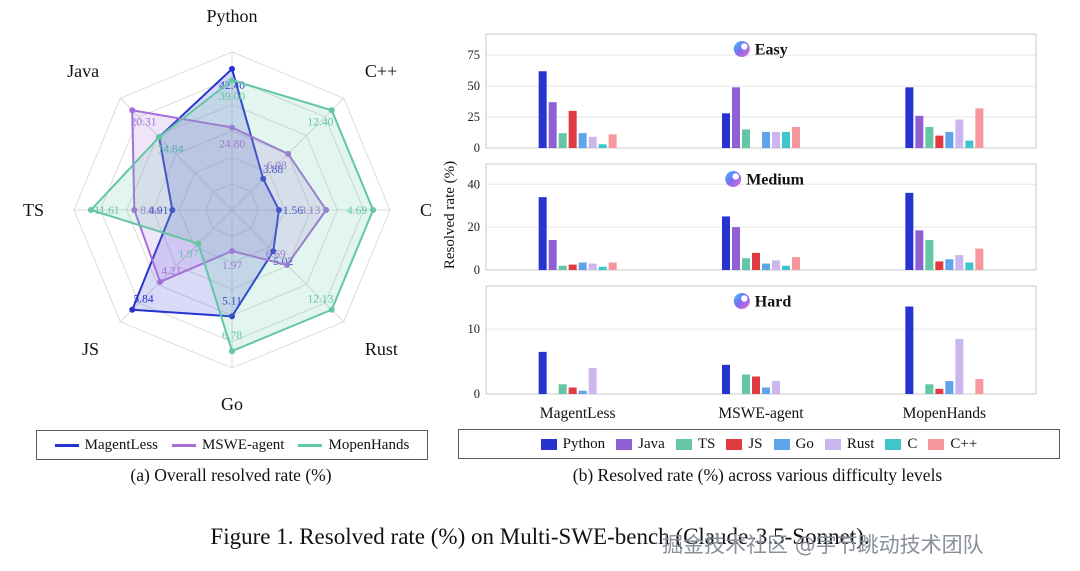  I want to click on svg-text: 3.88, so click(273, 170).